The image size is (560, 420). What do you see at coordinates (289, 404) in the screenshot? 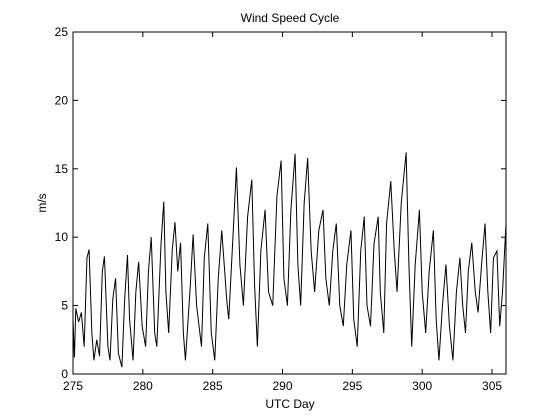
I see `x-axis-label: UTC Day` at bounding box center [289, 404].